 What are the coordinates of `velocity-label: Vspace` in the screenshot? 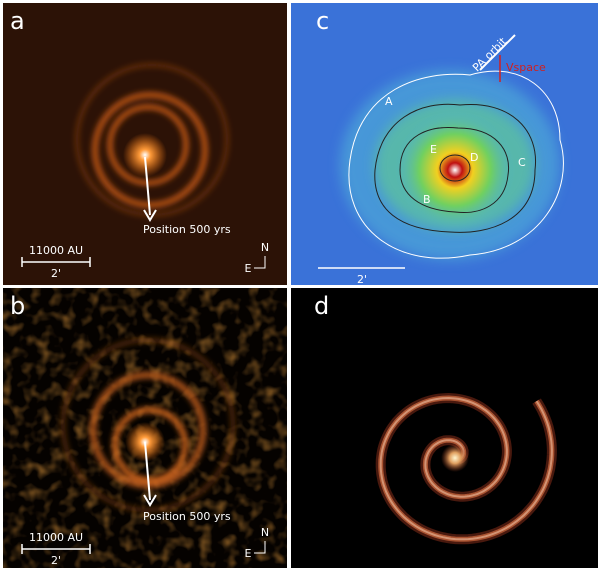 It's located at (526, 67).